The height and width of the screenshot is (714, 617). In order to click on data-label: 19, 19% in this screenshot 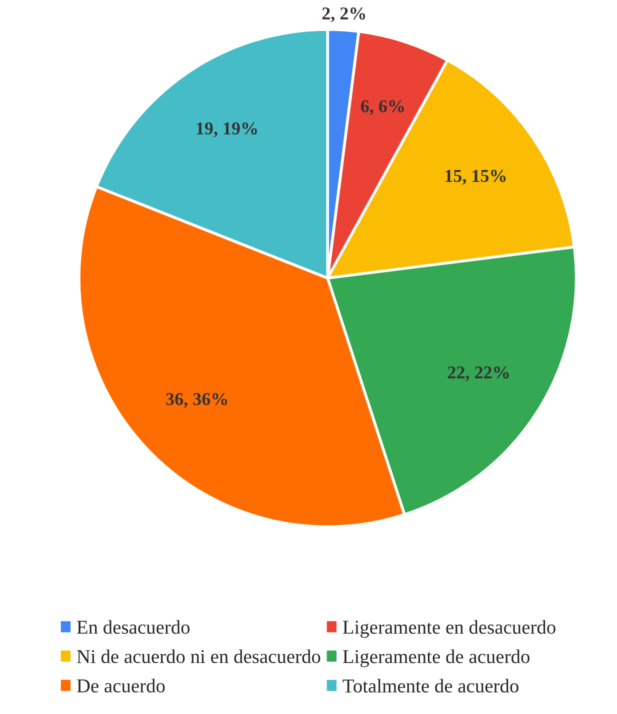, I will do `click(226, 130)`.